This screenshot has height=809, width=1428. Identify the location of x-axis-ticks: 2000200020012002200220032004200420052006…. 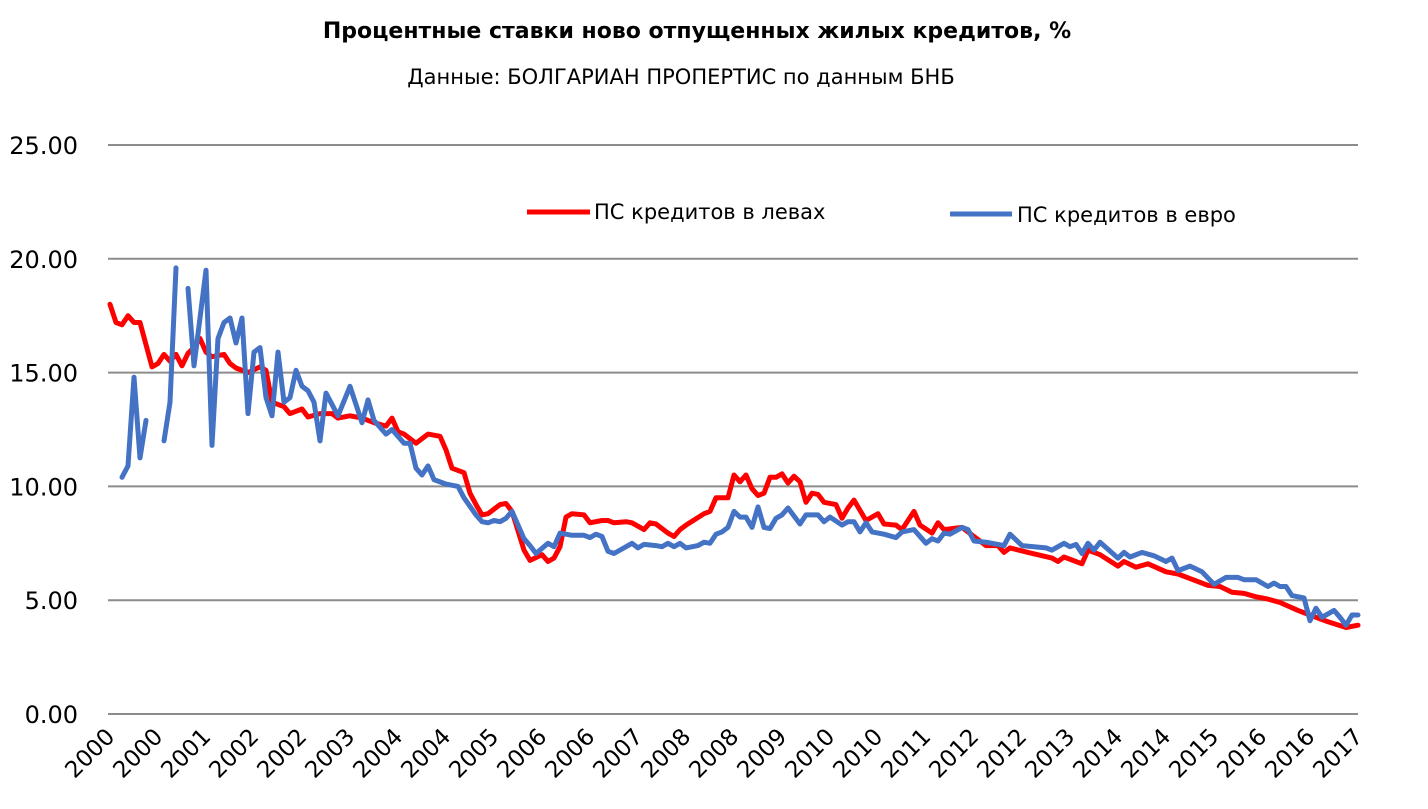
(714, 754).